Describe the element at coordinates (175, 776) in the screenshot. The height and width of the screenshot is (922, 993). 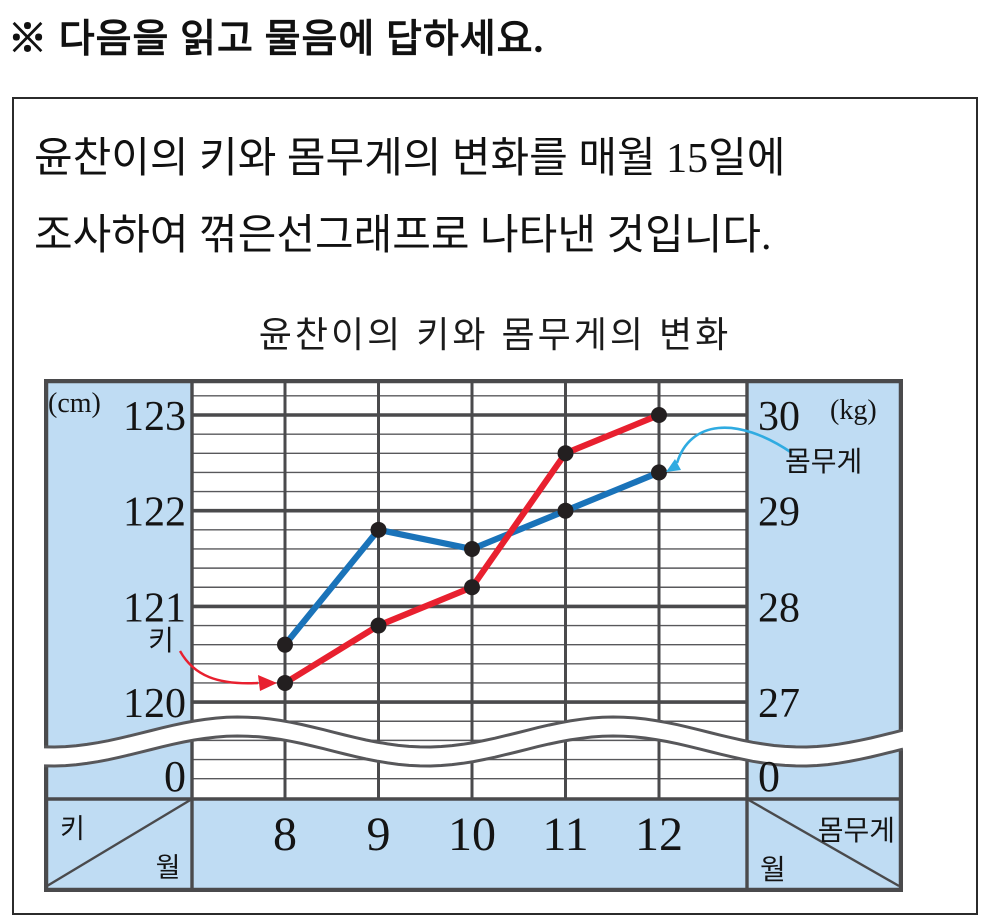
I see `left-axis-zero: 0` at that location.